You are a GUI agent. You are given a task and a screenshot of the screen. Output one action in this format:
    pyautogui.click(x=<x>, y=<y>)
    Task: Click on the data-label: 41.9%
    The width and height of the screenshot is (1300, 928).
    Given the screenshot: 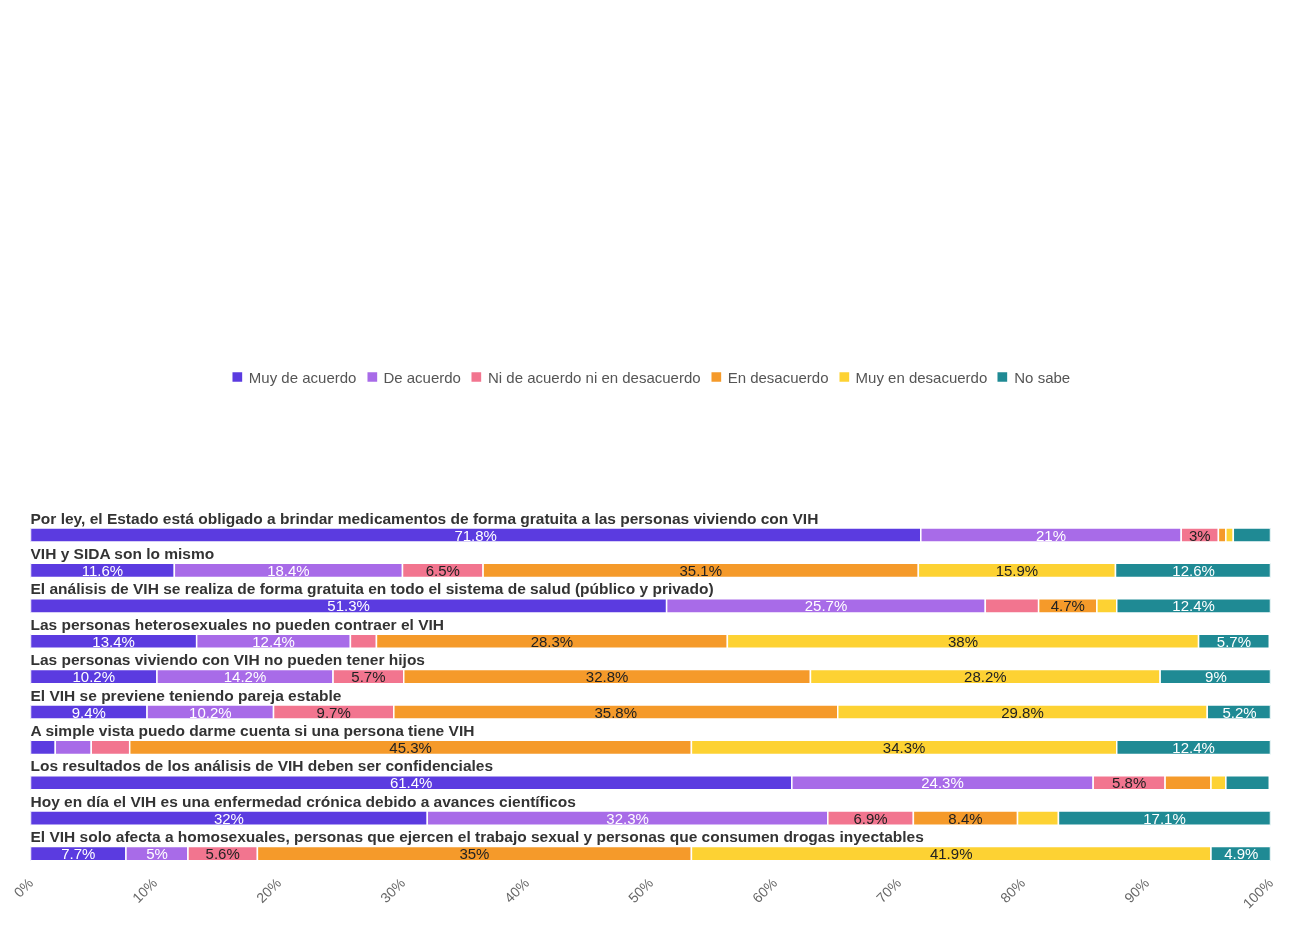 What is the action you would take?
    pyautogui.click(x=951, y=854)
    